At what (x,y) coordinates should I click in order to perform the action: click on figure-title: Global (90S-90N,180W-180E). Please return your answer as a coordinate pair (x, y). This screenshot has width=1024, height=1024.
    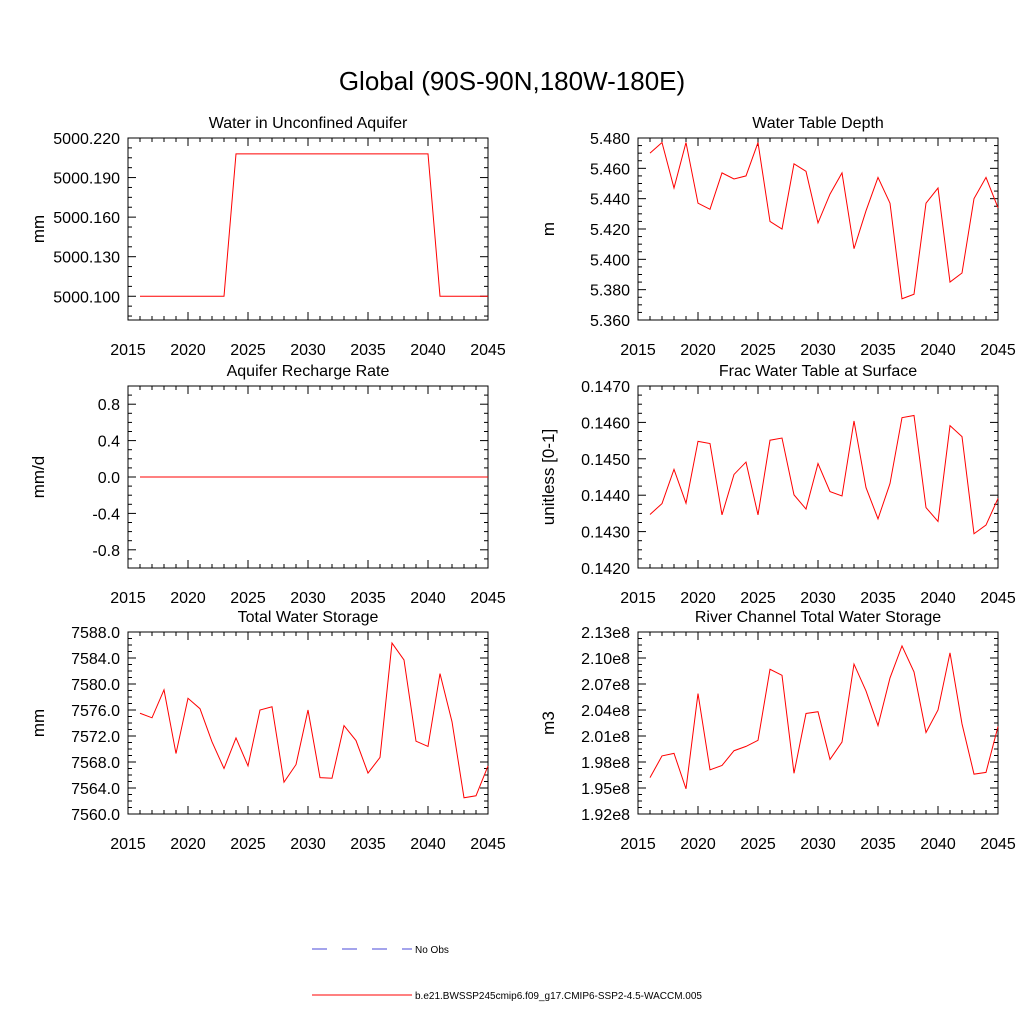
    Looking at the image, I should click on (512, 81).